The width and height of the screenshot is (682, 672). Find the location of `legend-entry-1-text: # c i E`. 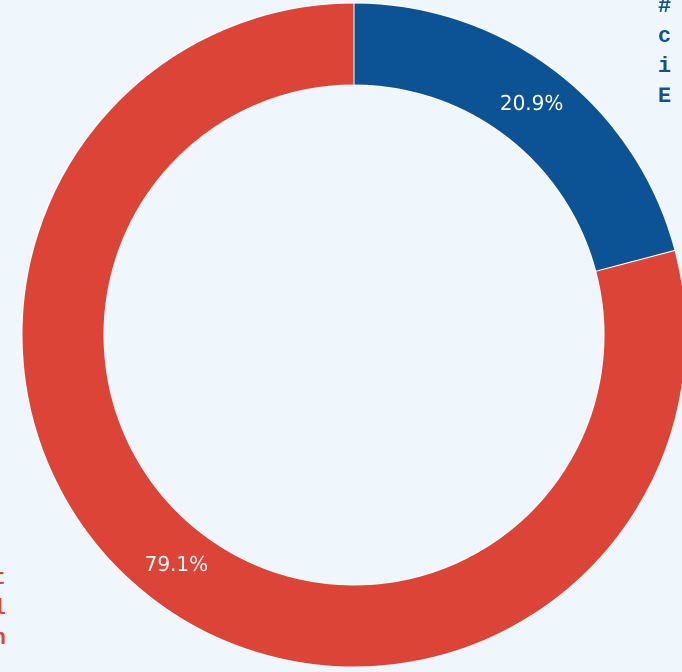

legend-entry-1-text: # c i E is located at coordinates (665, 54).